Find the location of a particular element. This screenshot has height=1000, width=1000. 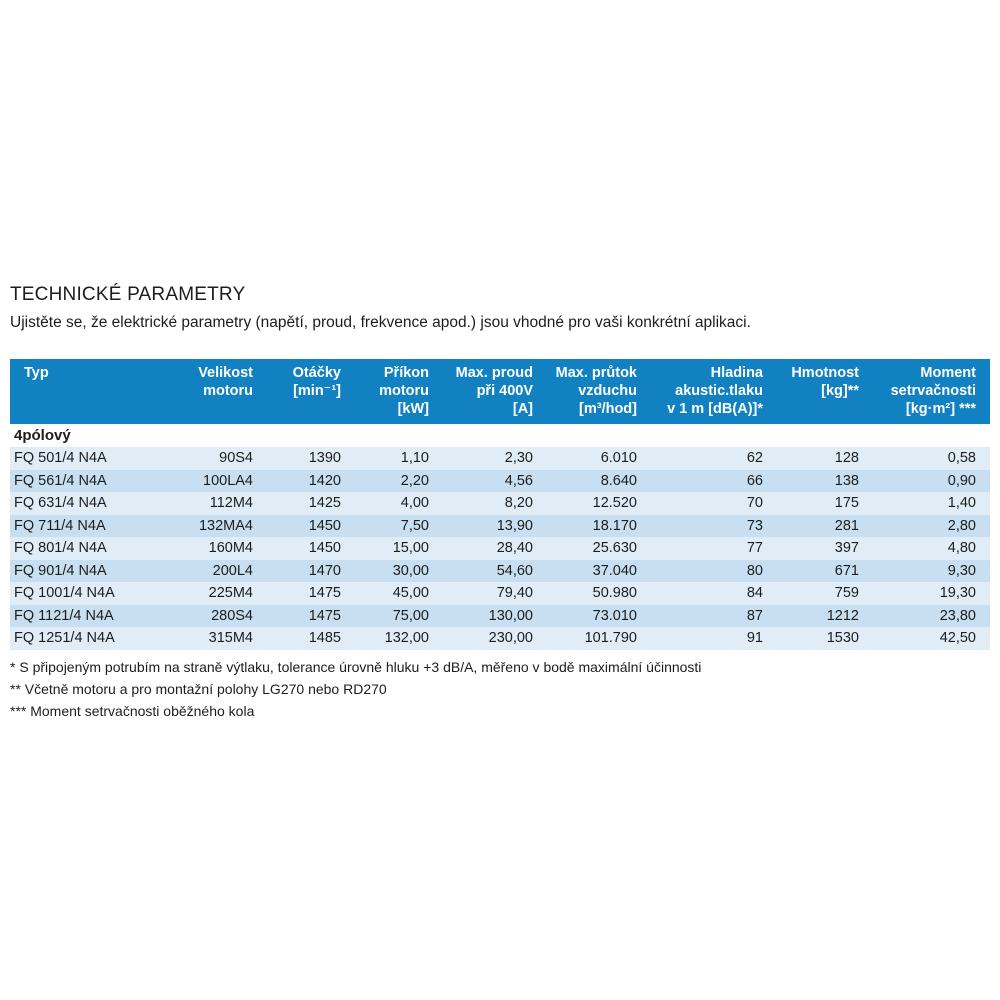

cell-value: 87 is located at coordinates (754, 615).